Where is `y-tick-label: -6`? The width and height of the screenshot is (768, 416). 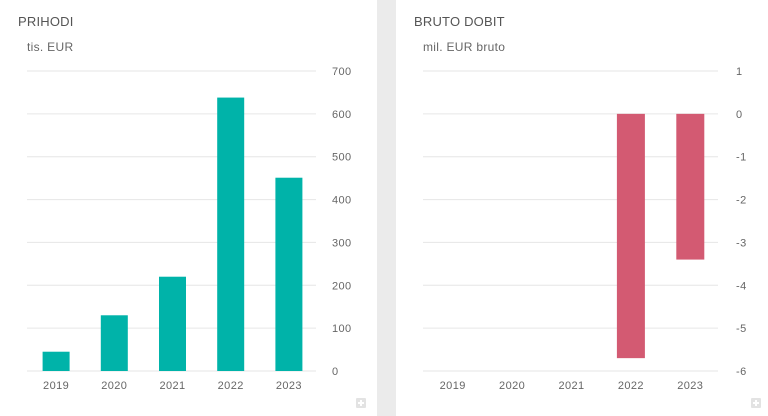
y-tick-label: -6 is located at coordinates (741, 372).